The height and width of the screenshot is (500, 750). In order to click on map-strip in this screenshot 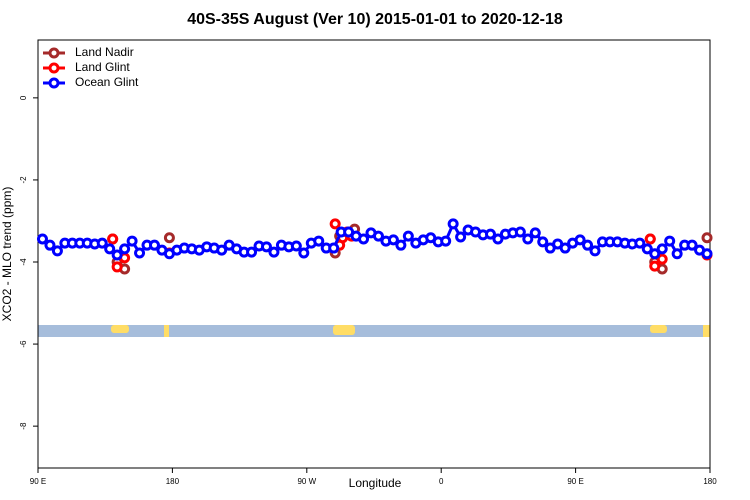, I will do `click(374, 331)`.